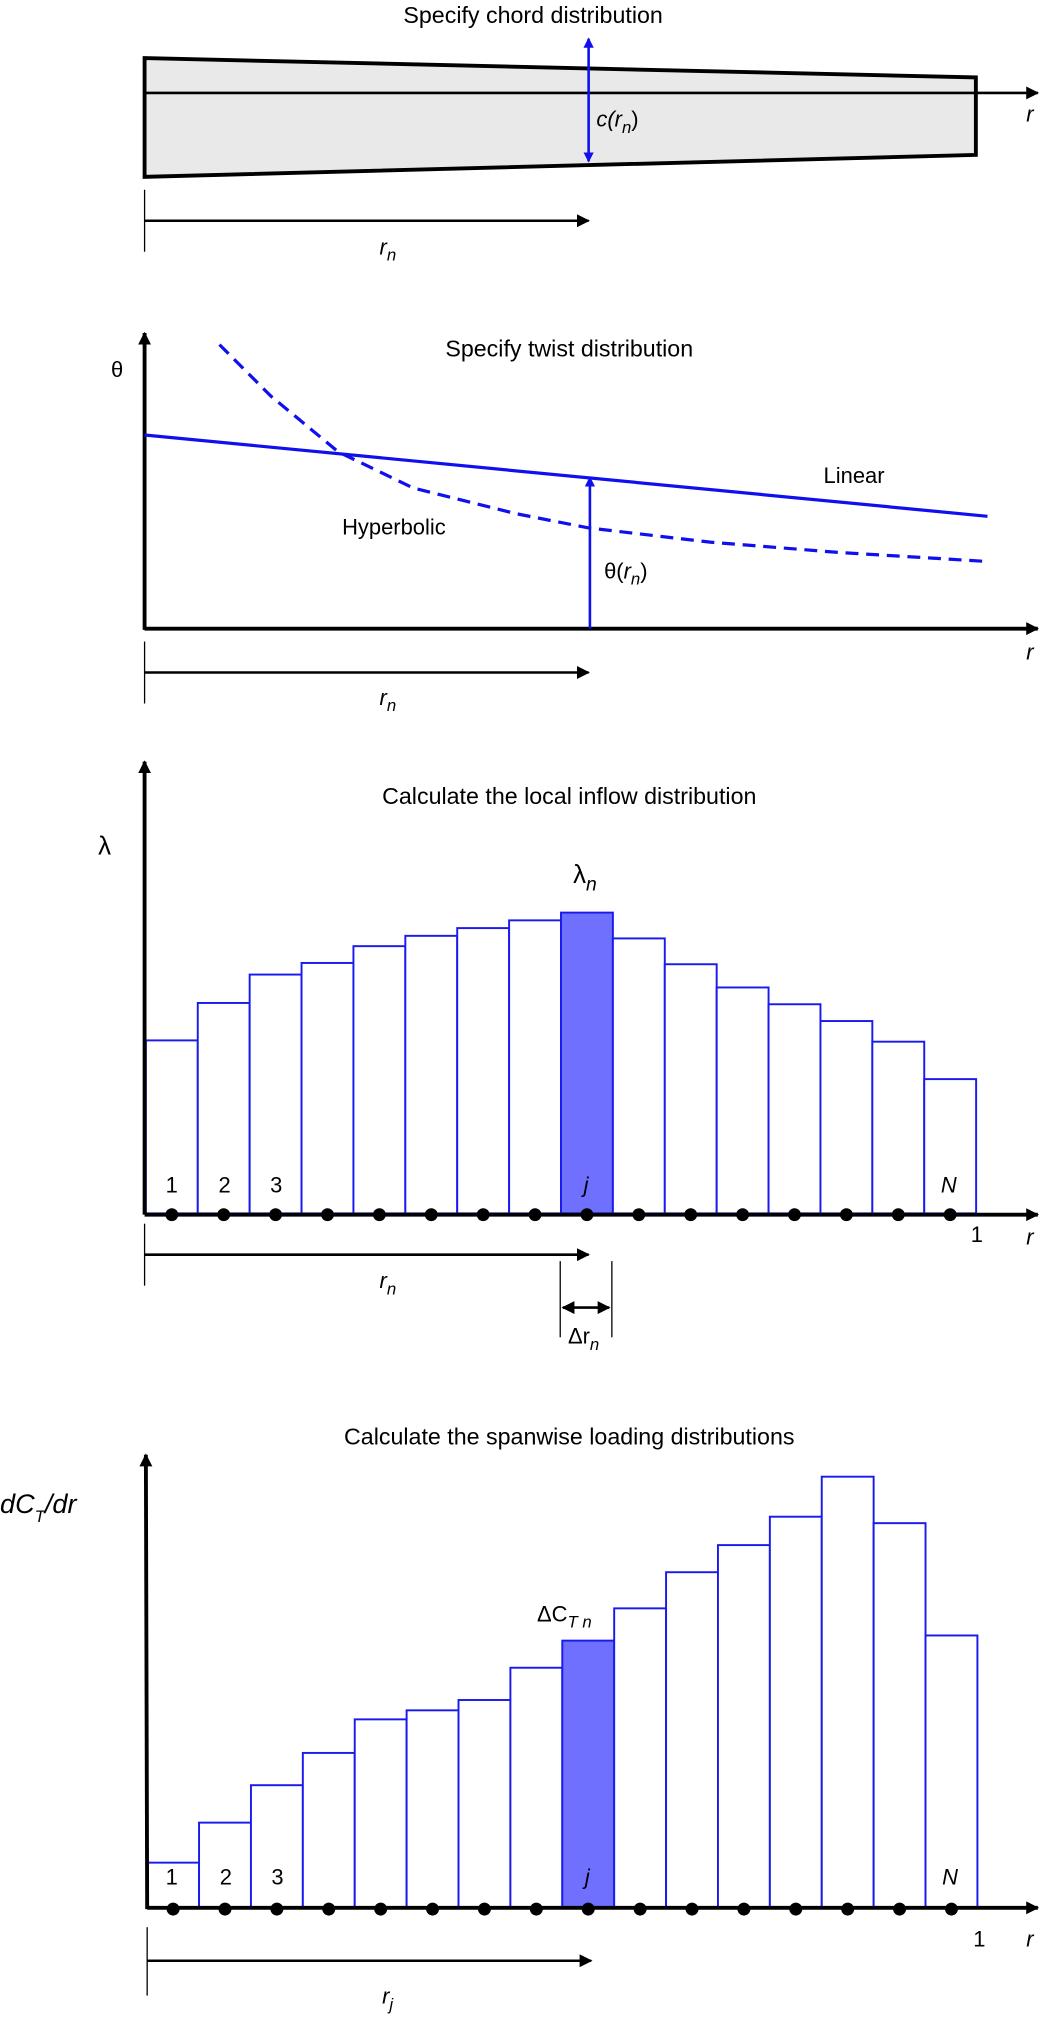 The width and height of the screenshot is (1043, 2024). Describe the element at coordinates (561, 1215) in the screenshot. I see `inflow-element-dots` at that location.